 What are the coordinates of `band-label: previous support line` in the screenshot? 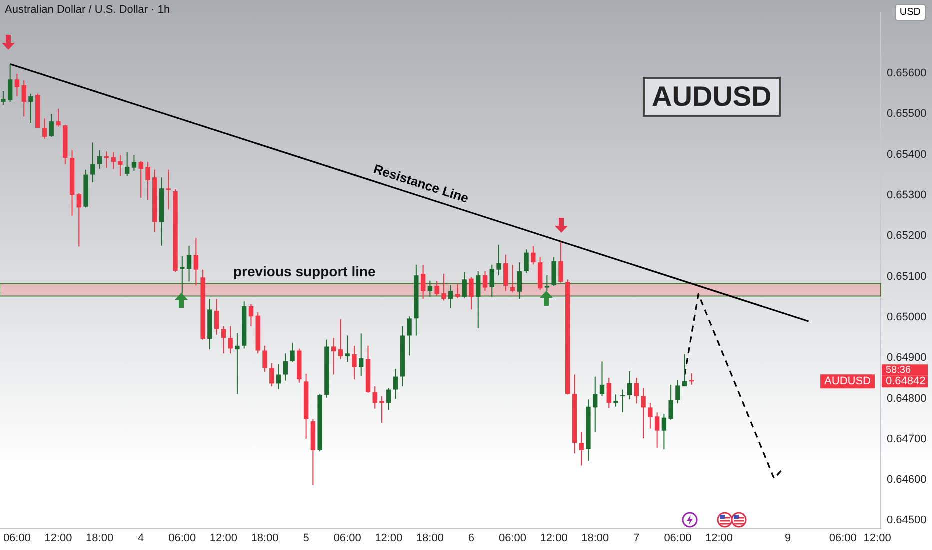 It's located at (304, 272).